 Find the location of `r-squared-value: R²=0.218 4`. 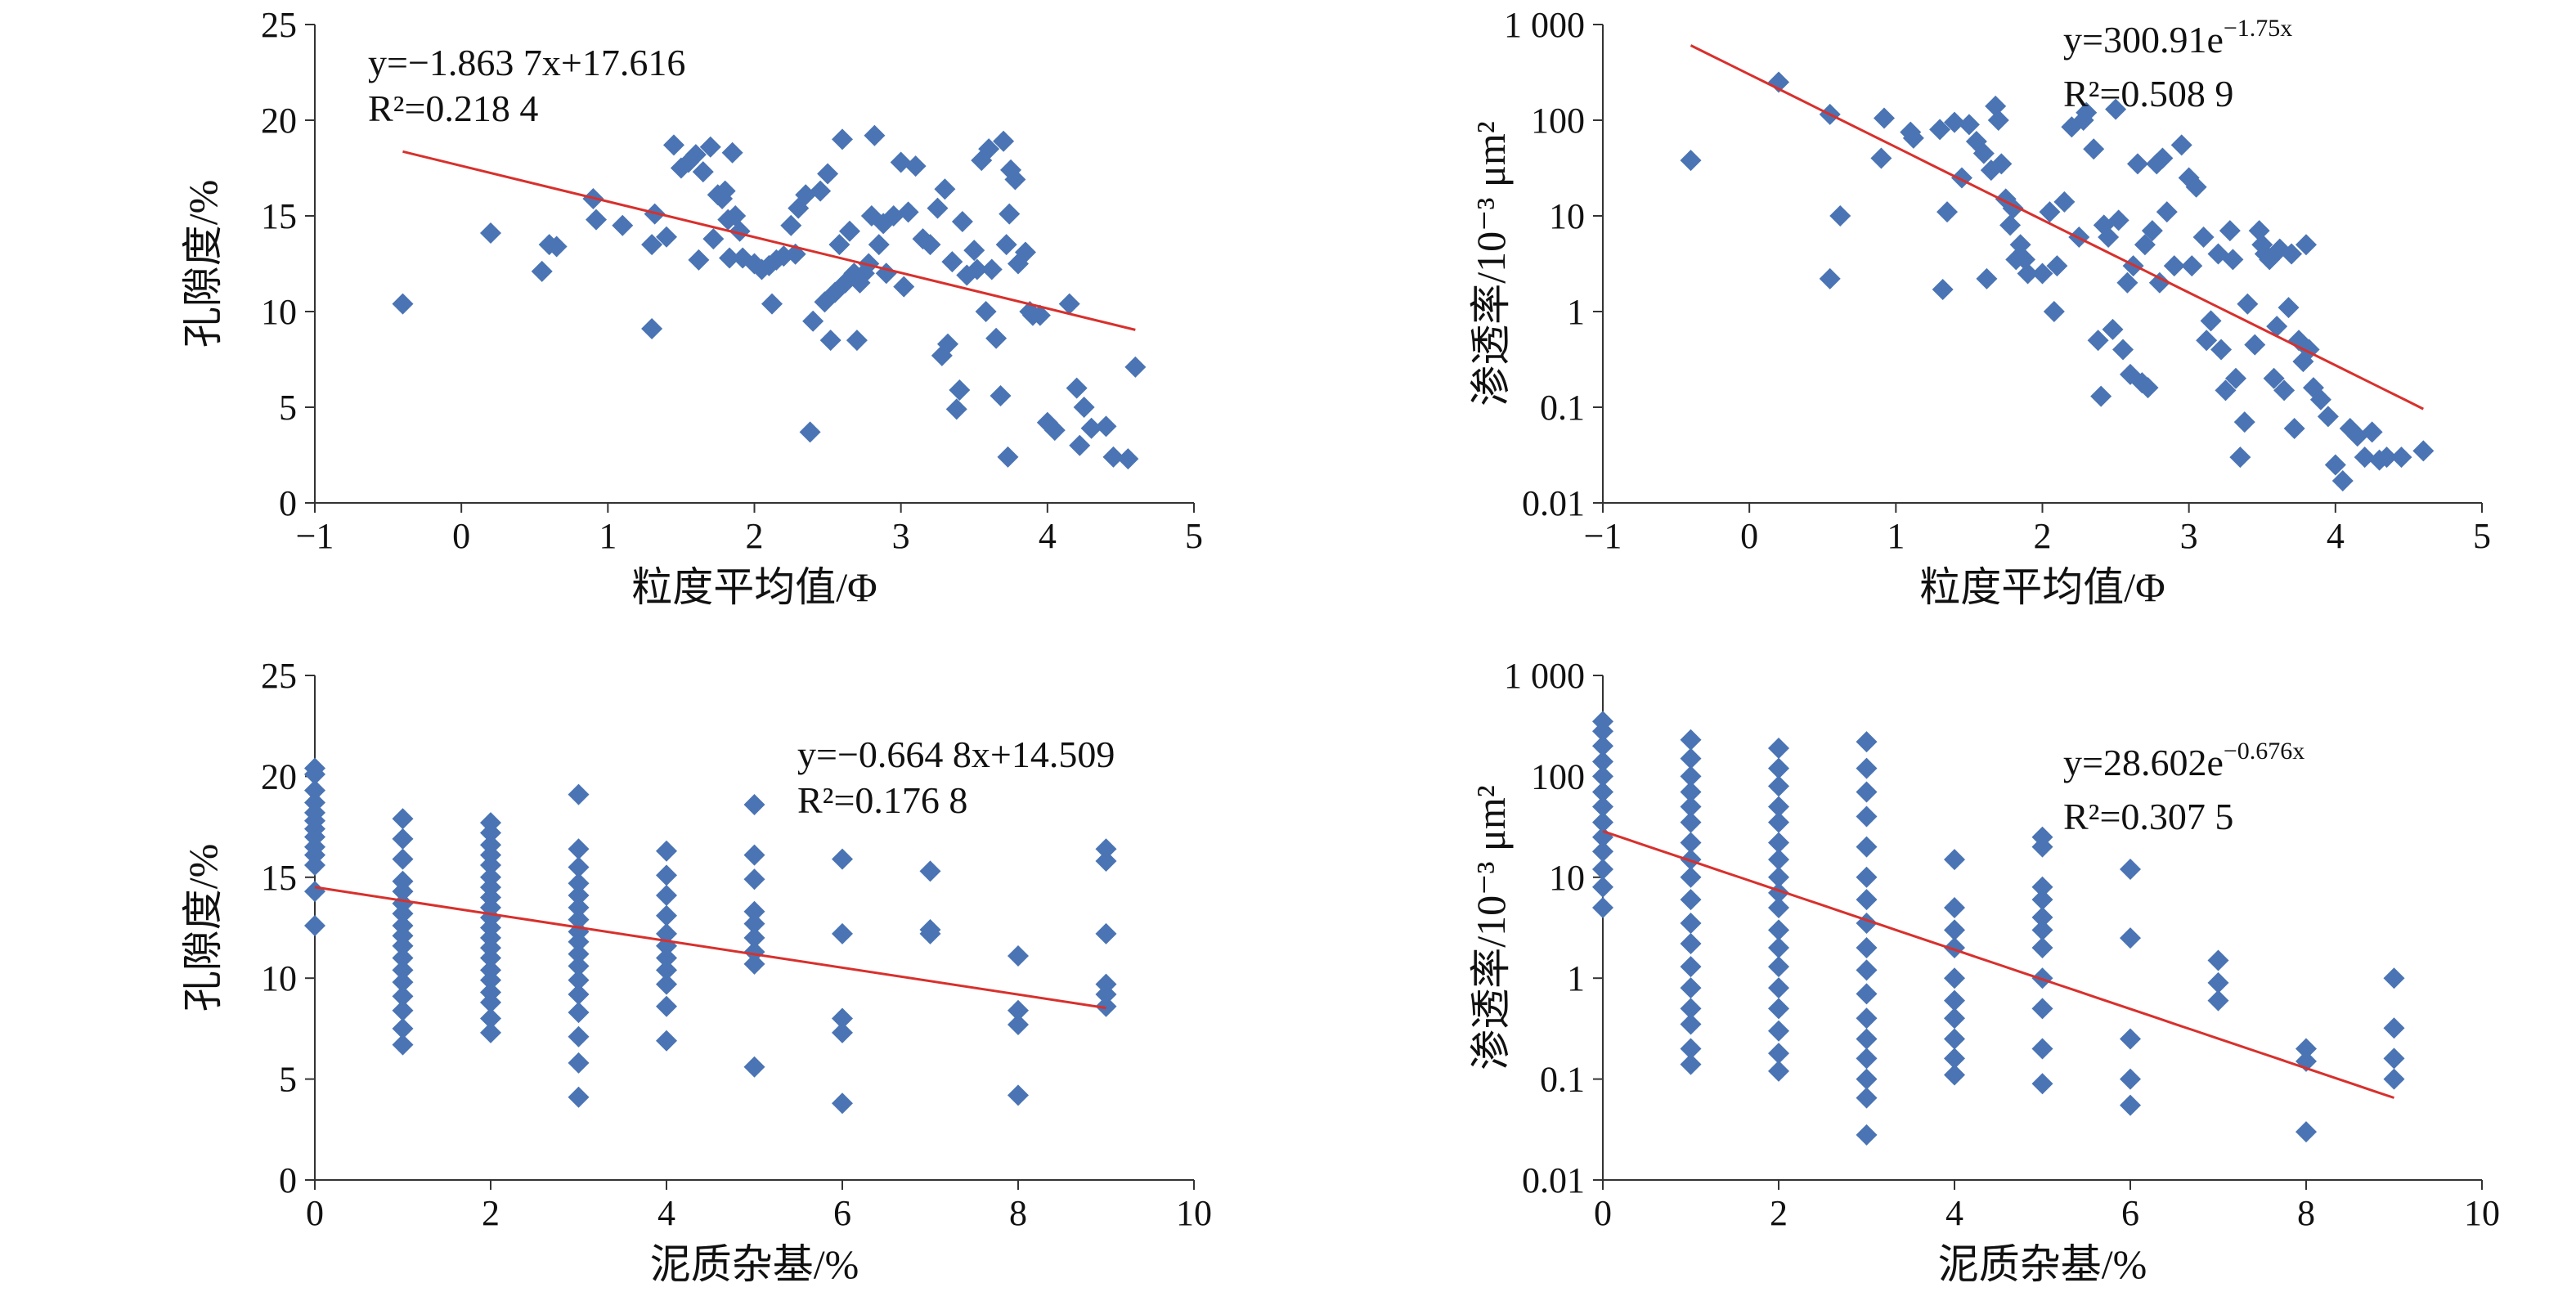

r-squared-value: R²=0.218 4 is located at coordinates (453, 108).